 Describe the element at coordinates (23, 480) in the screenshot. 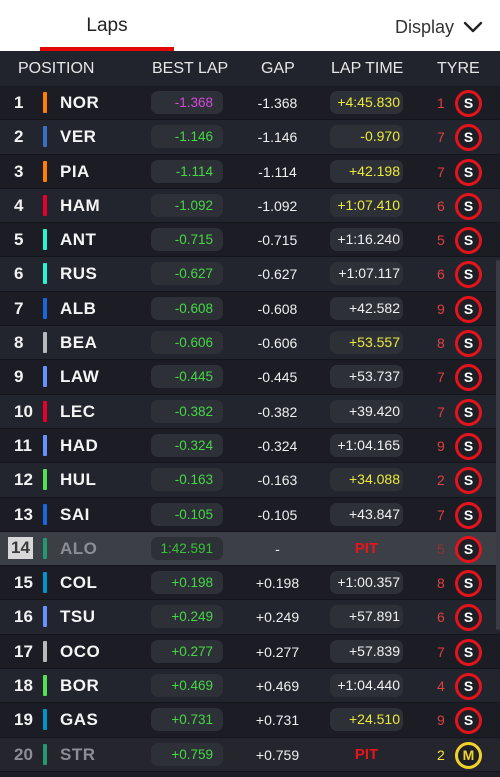

I see `position-number: 12` at that location.